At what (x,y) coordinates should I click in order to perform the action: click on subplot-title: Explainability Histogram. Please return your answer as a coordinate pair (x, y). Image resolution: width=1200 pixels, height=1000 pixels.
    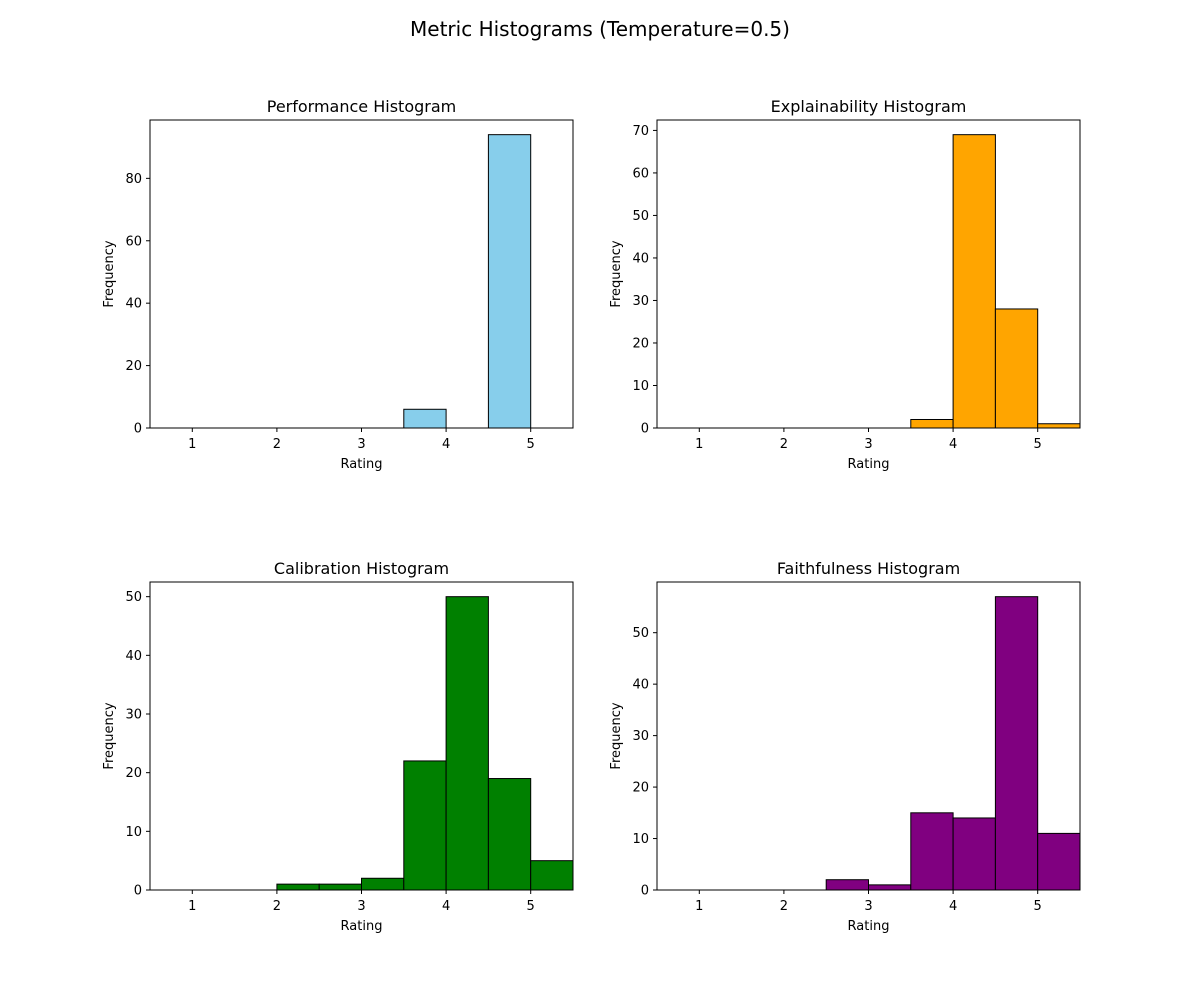
    Looking at the image, I should click on (869, 106).